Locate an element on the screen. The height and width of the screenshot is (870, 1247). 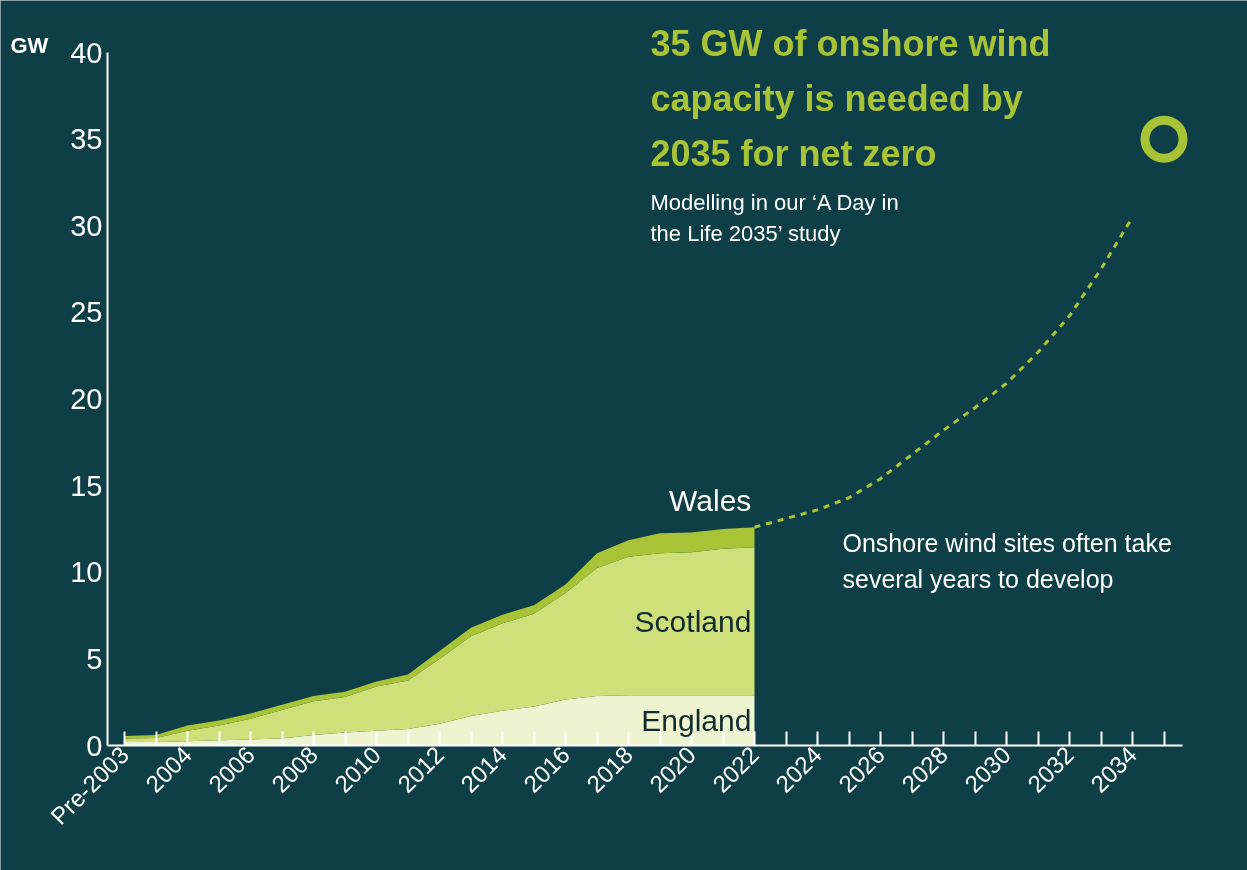
y-axis-title: GW is located at coordinates (29, 45).